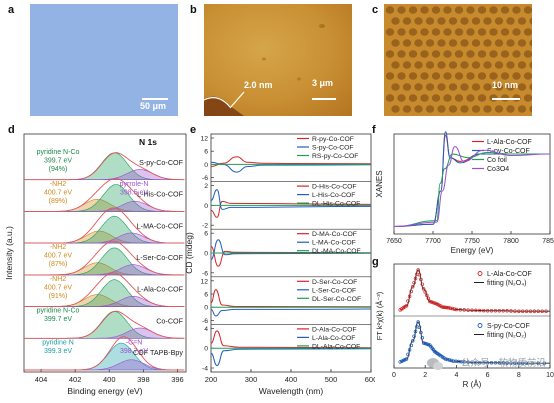 The height and width of the screenshot is (403, 554). I want to click on legend-label: L-Ala-Co-COF, so click(333, 338).